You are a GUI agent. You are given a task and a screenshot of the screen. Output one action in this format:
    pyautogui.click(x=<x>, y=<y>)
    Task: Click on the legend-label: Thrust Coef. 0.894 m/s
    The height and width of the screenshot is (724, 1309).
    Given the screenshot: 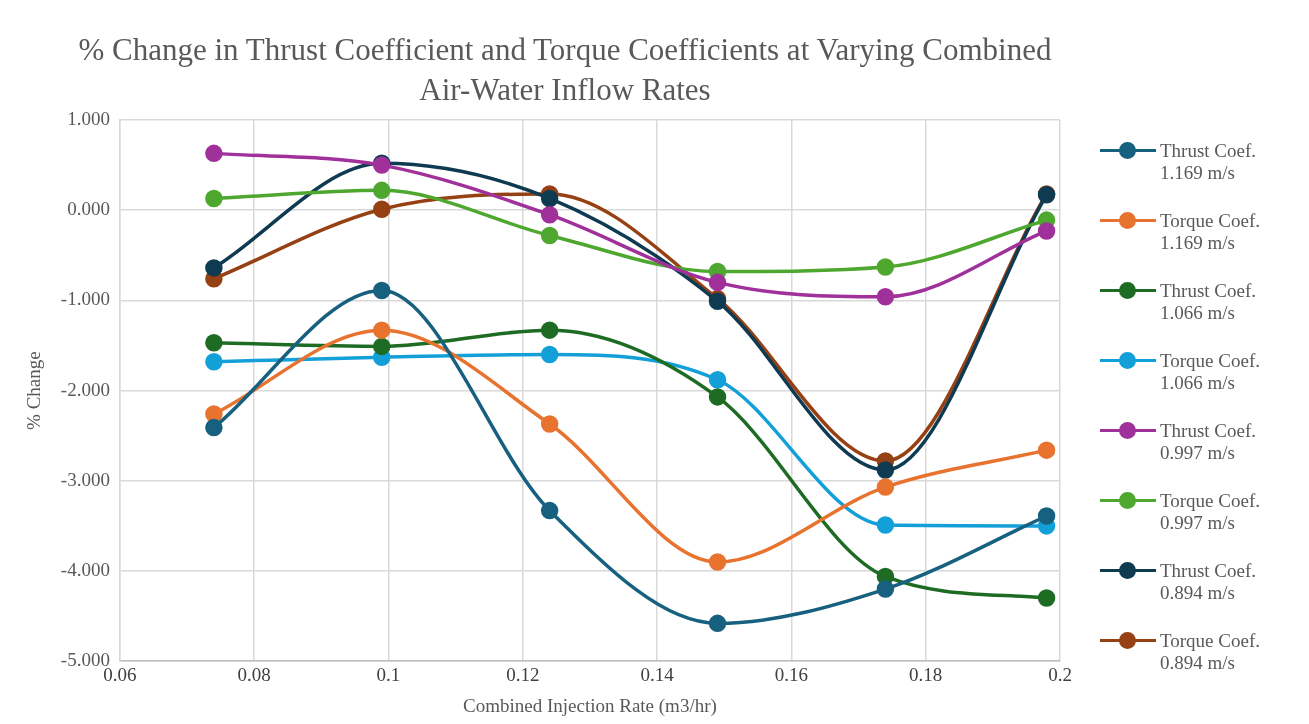 What is the action you would take?
    pyautogui.click(x=1209, y=582)
    